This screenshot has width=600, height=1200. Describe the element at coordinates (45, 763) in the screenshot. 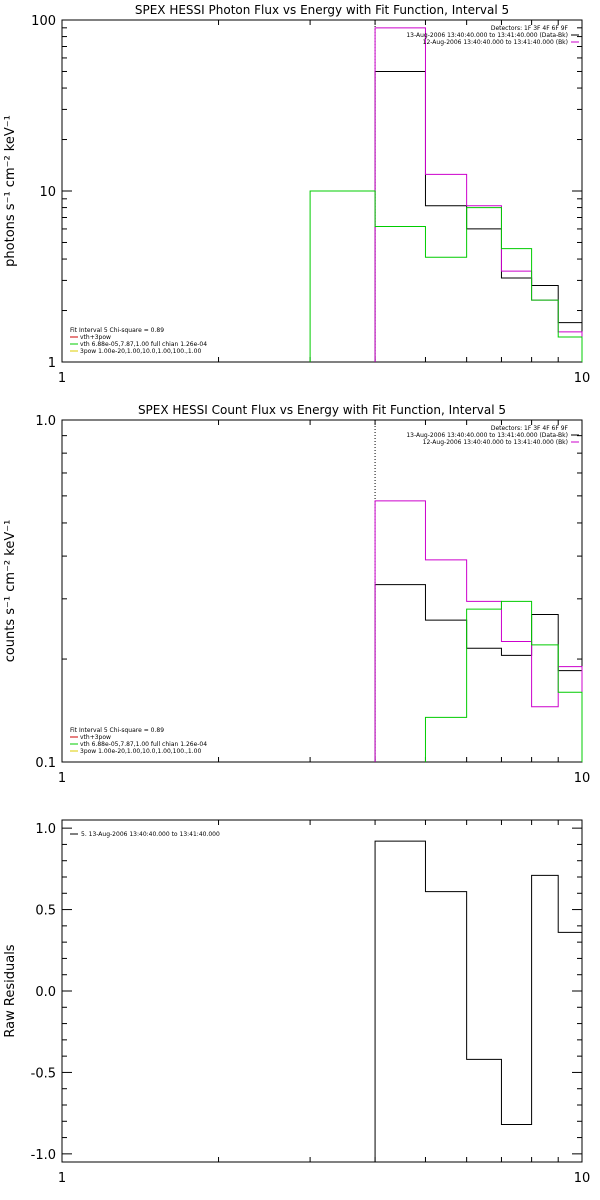

I see `y-tick-label: 0.1` at that location.